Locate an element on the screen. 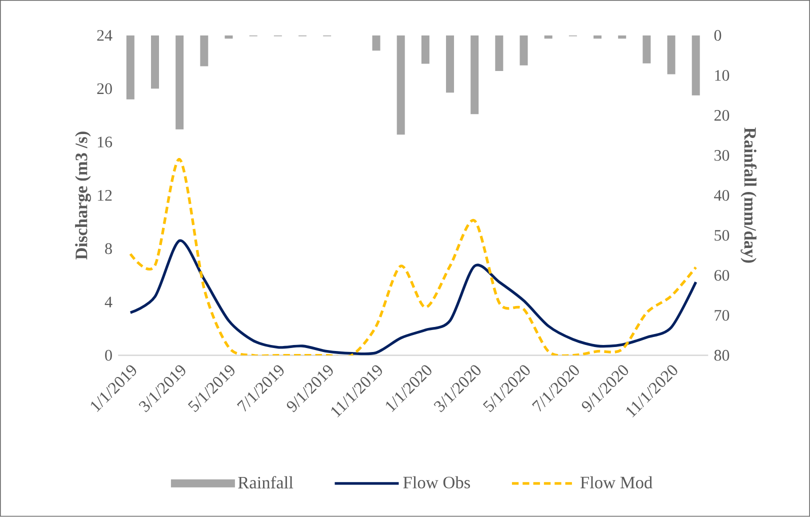  y2-tick-label: 20 is located at coordinates (722, 115).